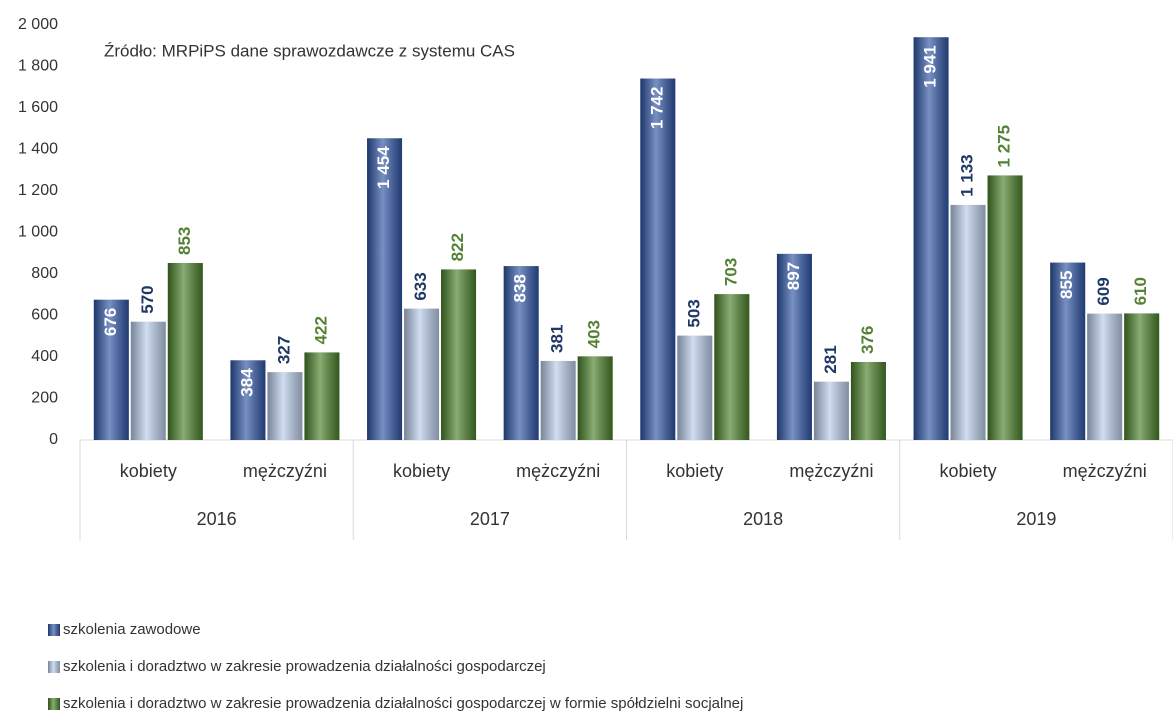 The image size is (1173, 718). Describe the element at coordinates (490, 519) in the screenshot. I see `group-label: 2017` at that location.